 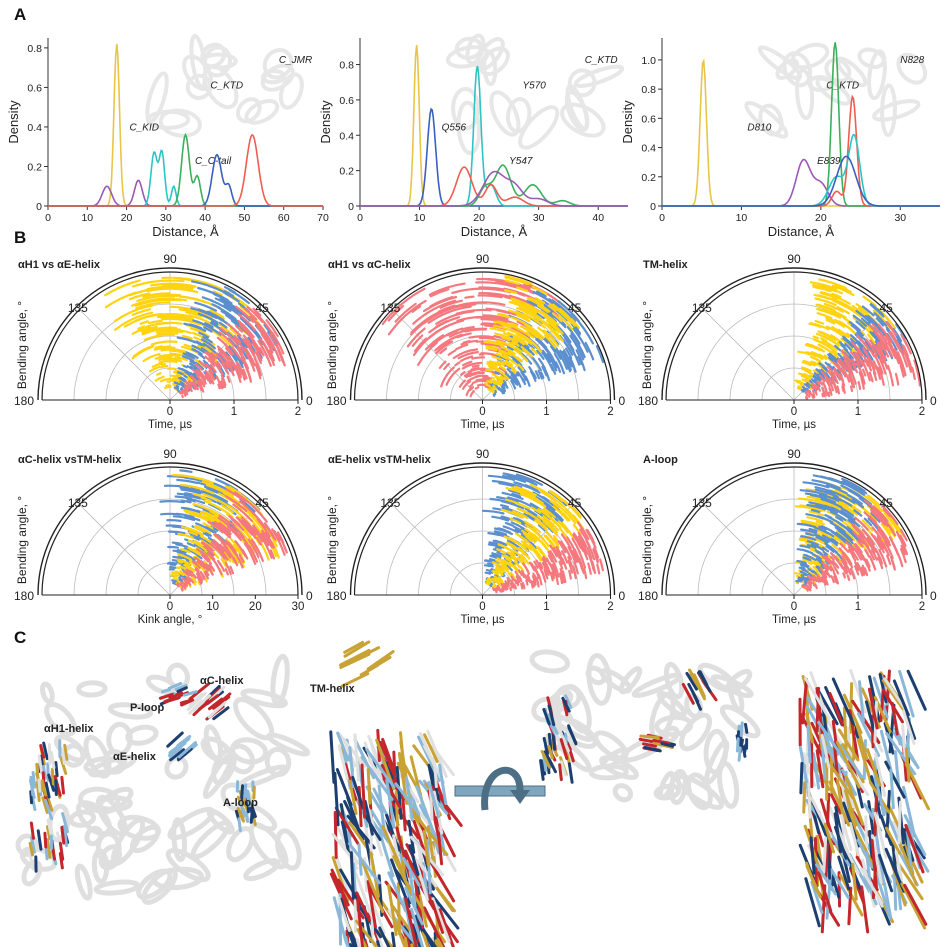 What do you see at coordinates (78, 503) in the screenshot?
I see `angle-label-135: 135` at bounding box center [78, 503].